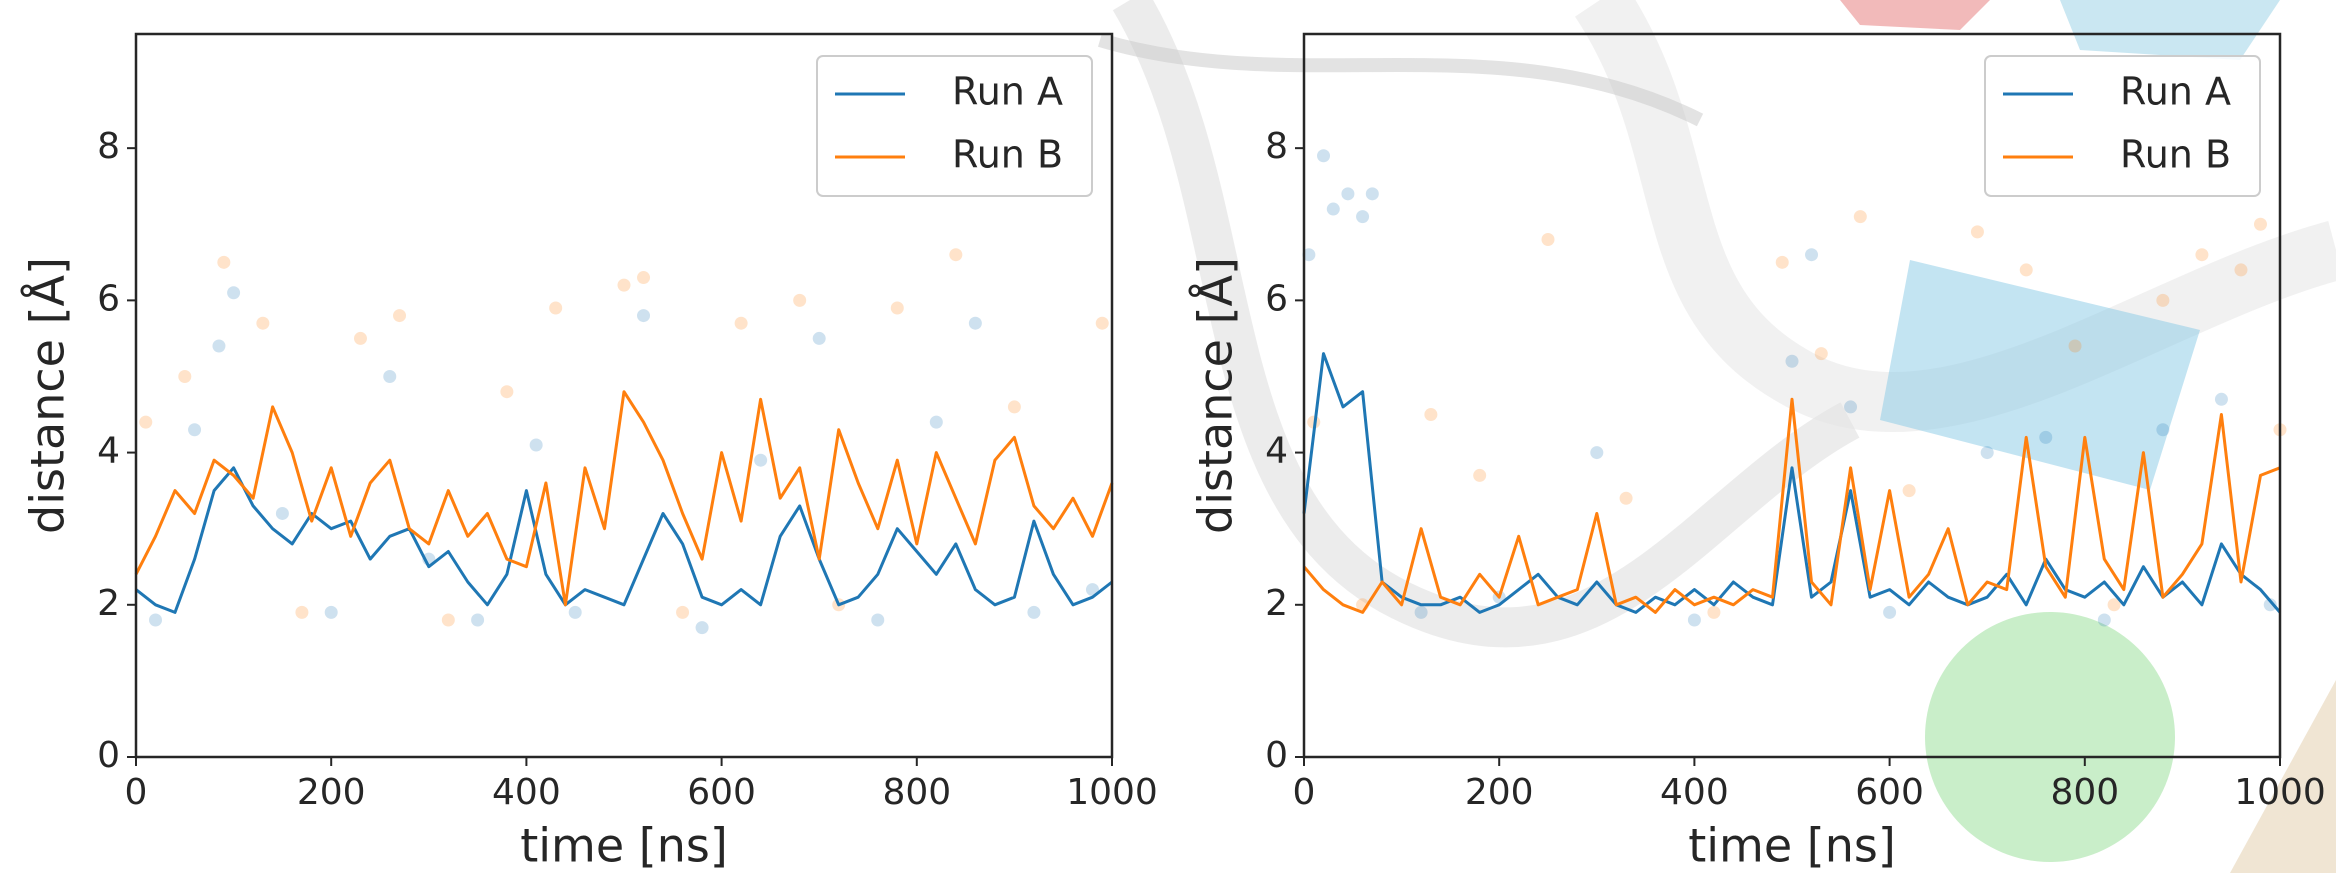 The image size is (2336, 873). I want to click on legend-label: Run A, so click(1007, 92).